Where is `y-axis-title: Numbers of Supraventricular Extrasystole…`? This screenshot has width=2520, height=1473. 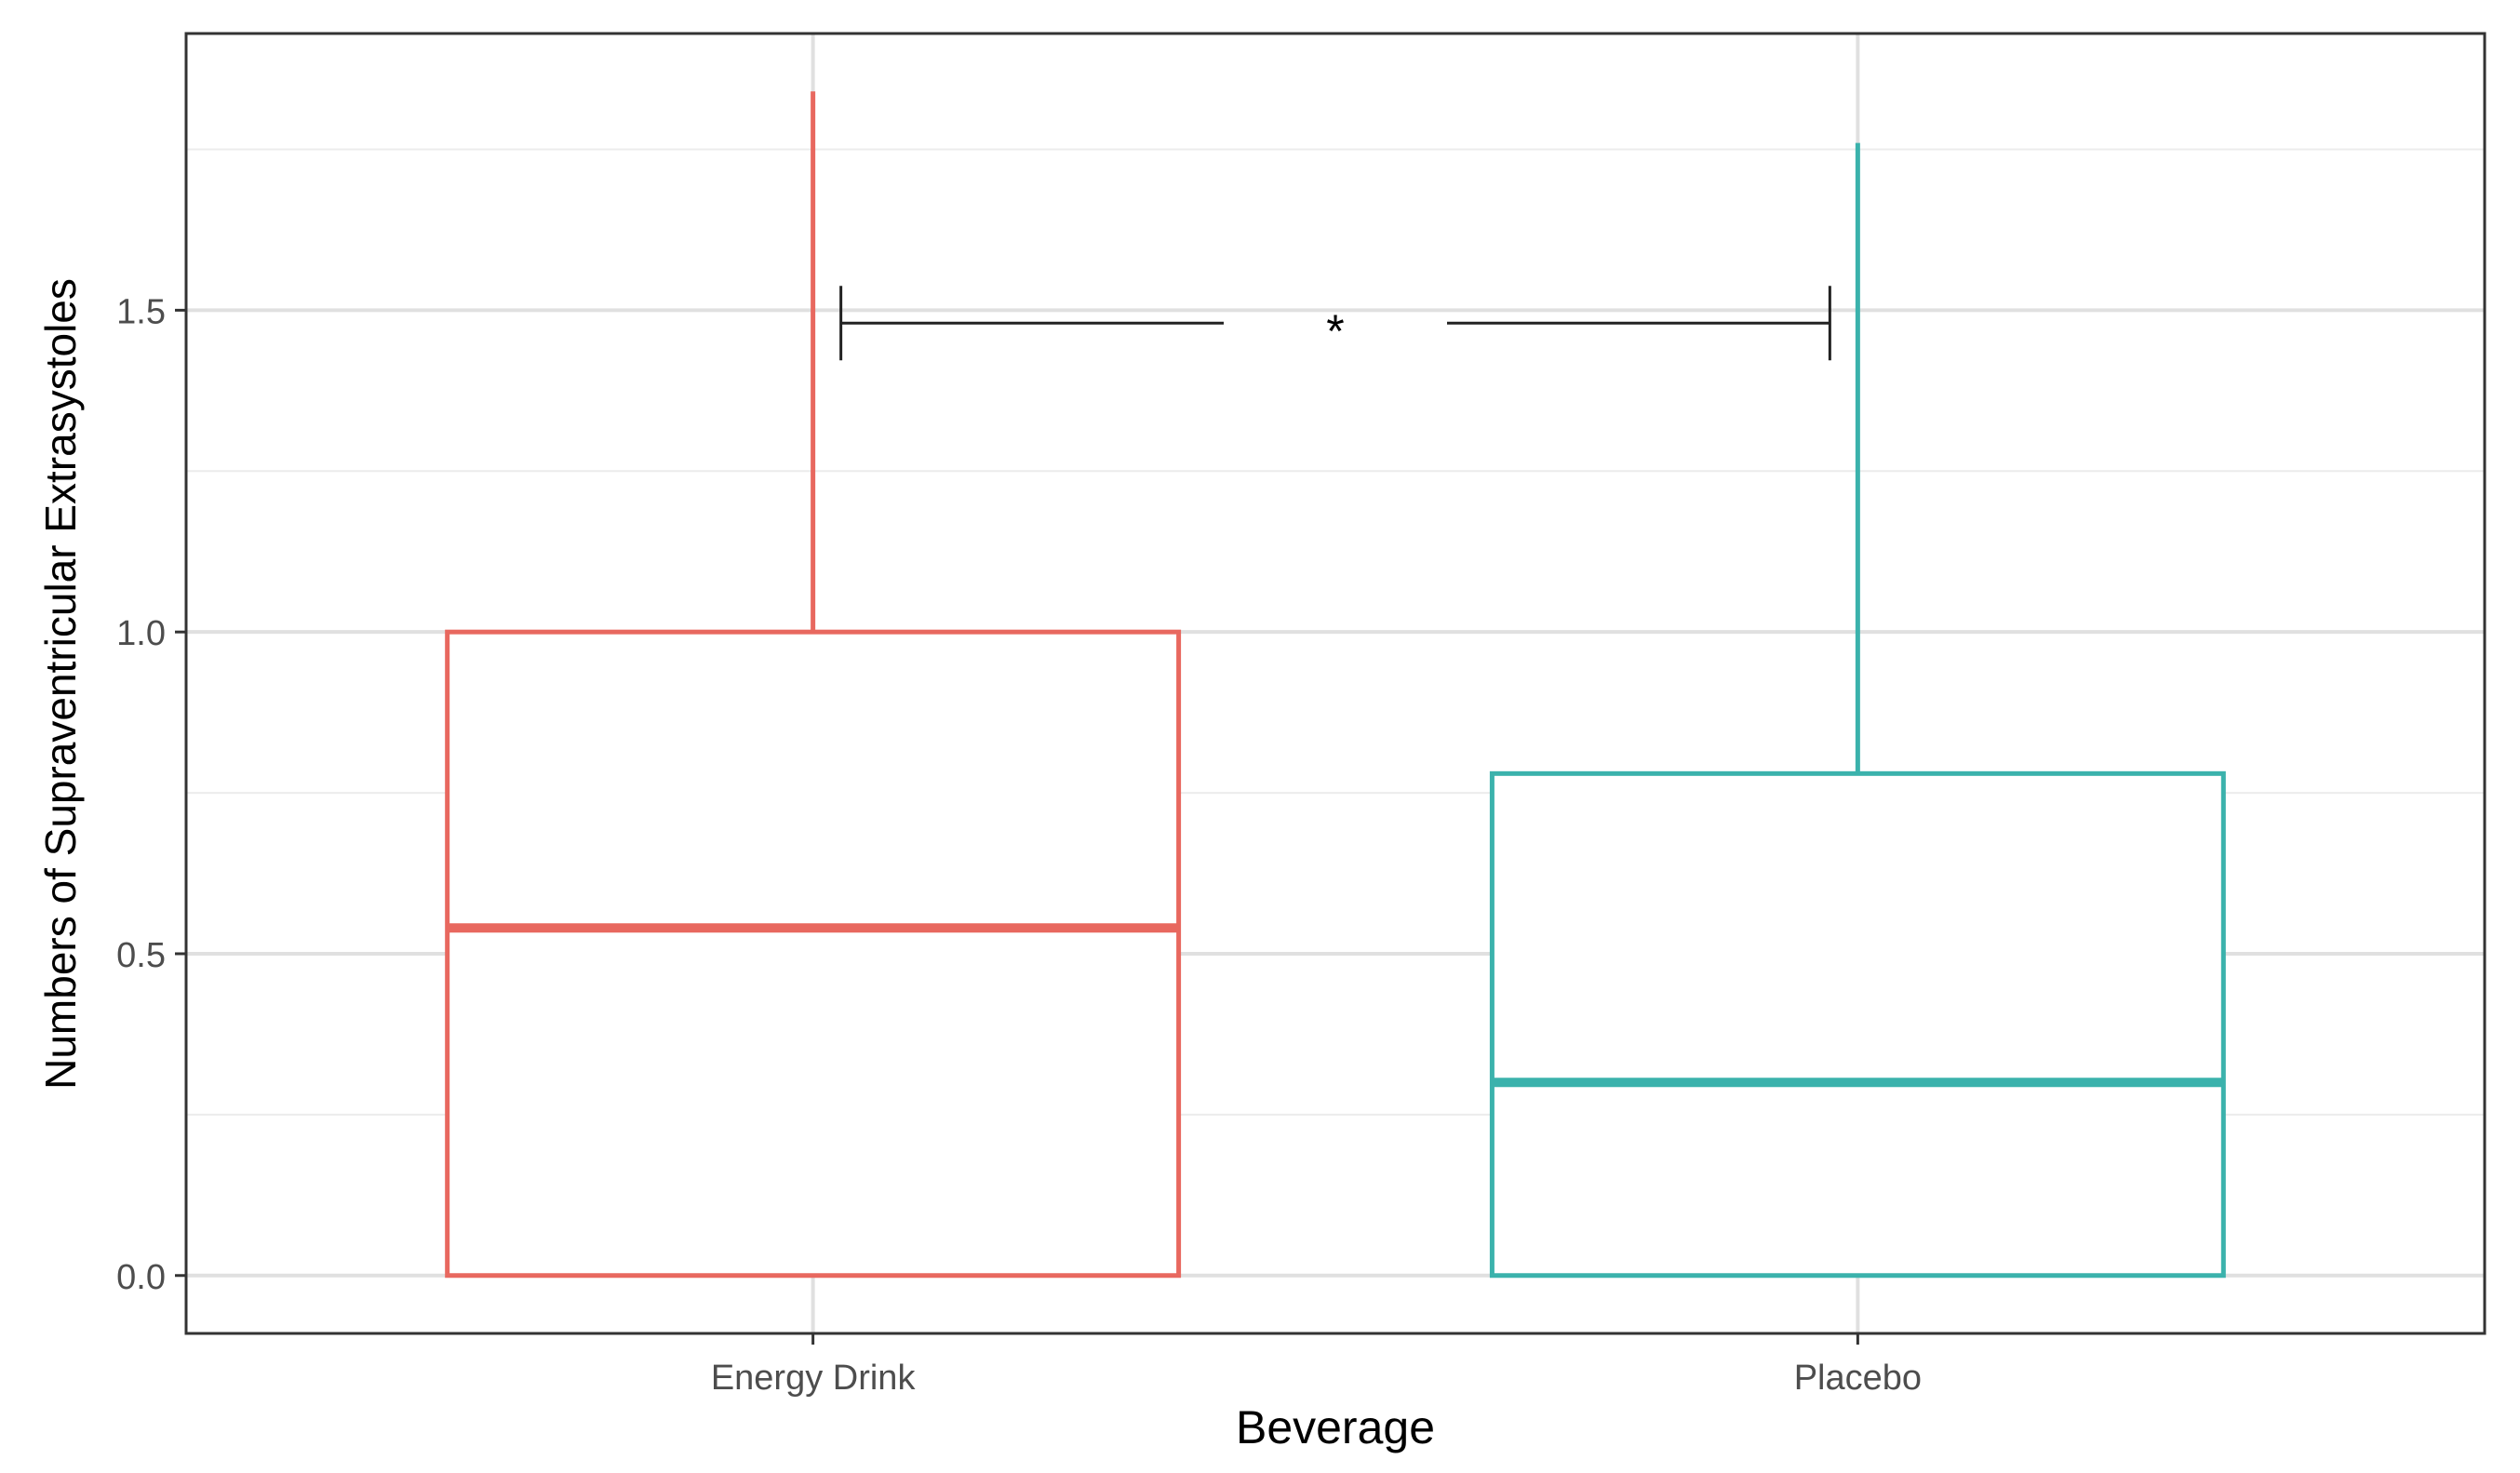
y-axis-title: Numbers of Supraventricular Extrasystole… is located at coordinates (61, 684).